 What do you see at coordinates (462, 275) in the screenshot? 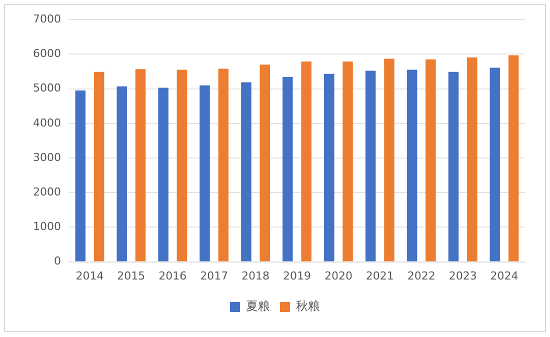
I see `x-tick-label: 2023` at bounding box center [462, 275].